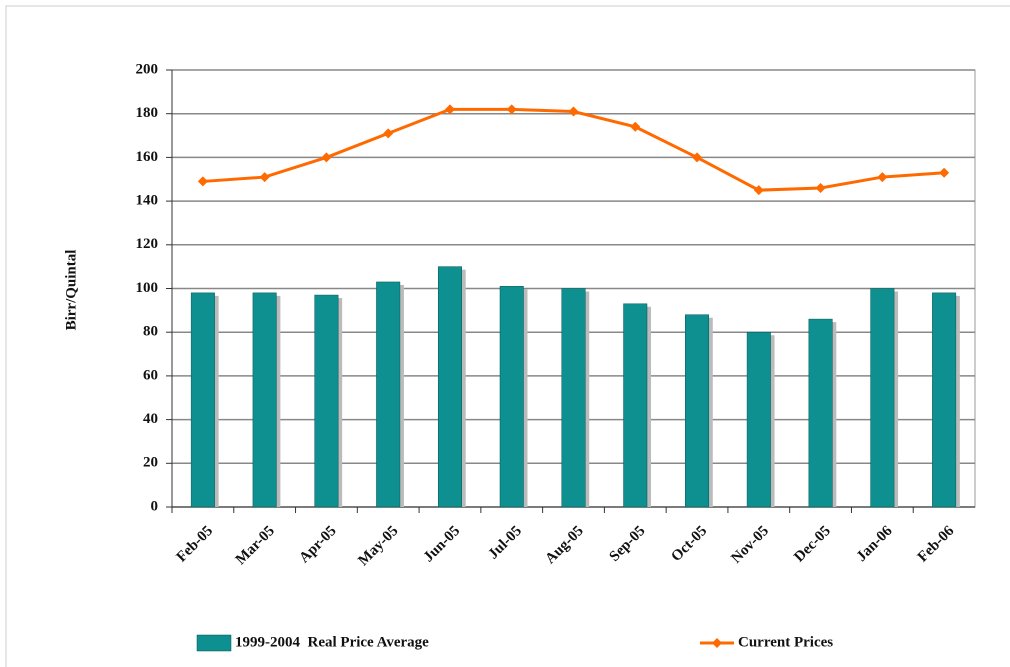 This screenshot has width=1010, height=667. I want to click on legend-label: Current Prices, so click(785, 642).